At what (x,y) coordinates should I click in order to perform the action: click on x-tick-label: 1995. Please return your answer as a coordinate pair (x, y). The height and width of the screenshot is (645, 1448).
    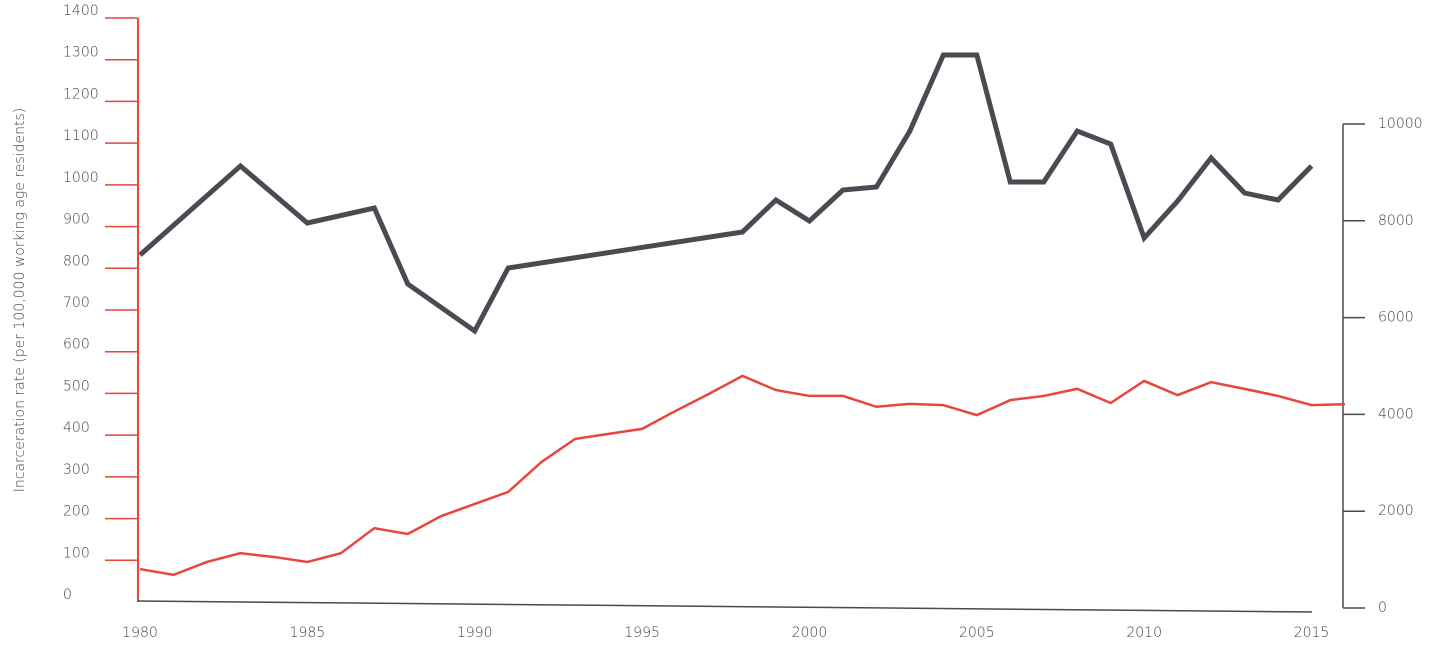
    Looking at the image, I should click on (642, 633).